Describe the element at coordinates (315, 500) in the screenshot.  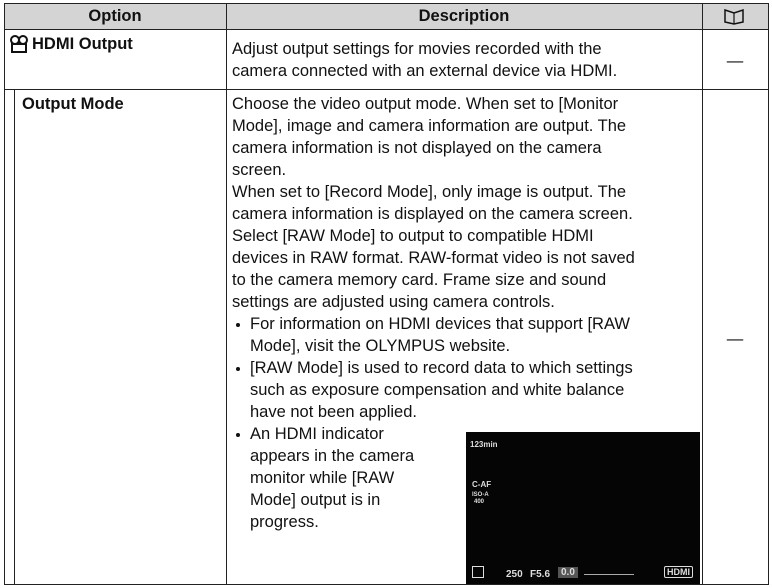
I see `line: Mode] output is in` at that location.